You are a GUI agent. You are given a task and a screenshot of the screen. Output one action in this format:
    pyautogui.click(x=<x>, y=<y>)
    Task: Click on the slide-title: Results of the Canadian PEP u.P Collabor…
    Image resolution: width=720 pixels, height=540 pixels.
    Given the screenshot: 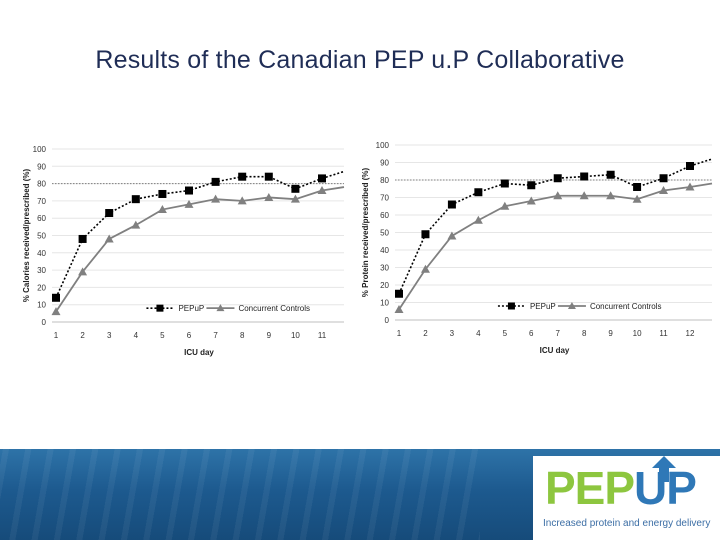 What is the action you would take?
    pyautogui.click(x=360, y=60)
    